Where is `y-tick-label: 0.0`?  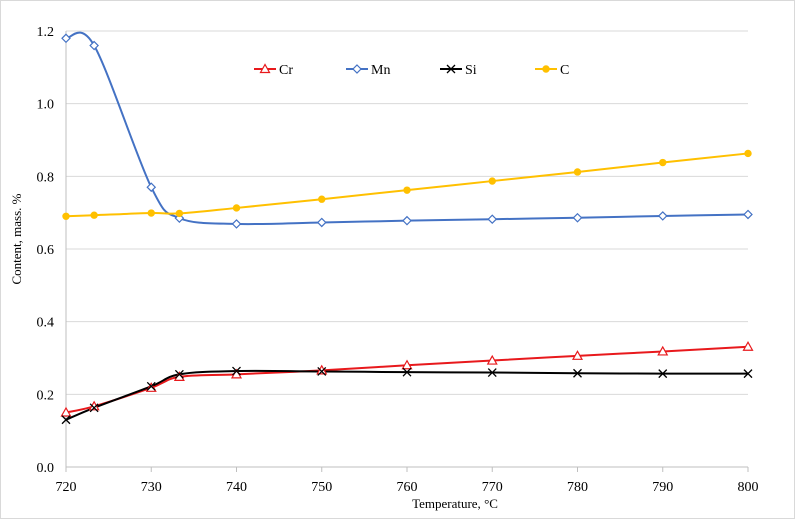
y-tick-label: 0.0 is located at coordinates (46, 468).